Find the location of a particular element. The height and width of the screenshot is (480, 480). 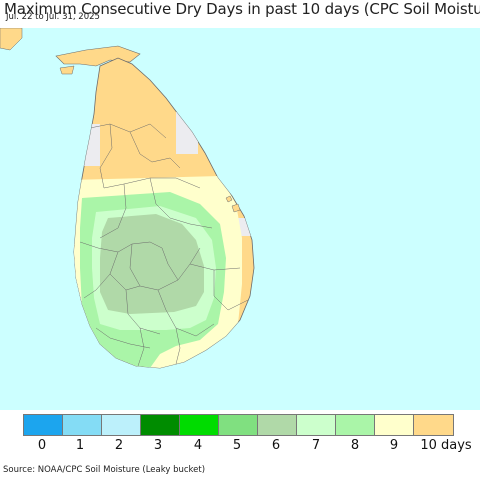

zone-6-days is located at coordinates (152, 264).